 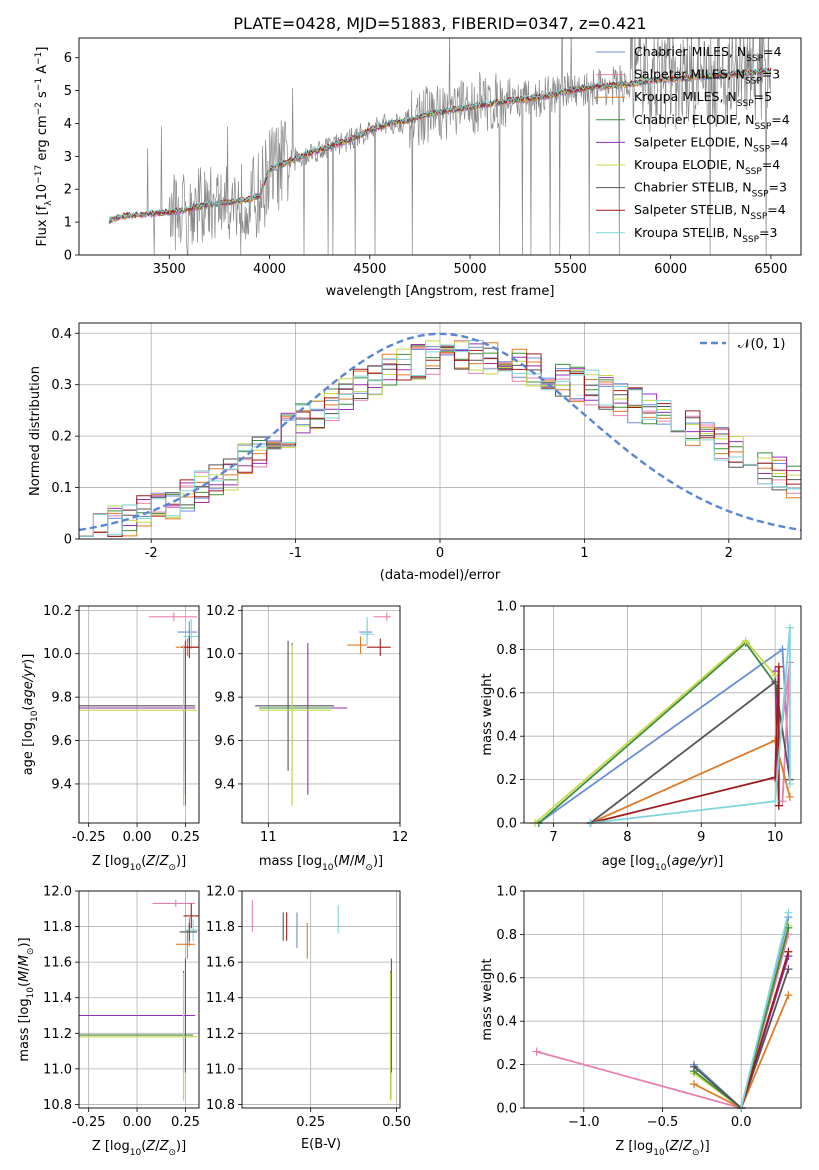 What do you see at coordinates (220, 611) in the screenshot?
I see `age-vs-mass-tick-label-y: 10.2` at bounding box center [220, 611].